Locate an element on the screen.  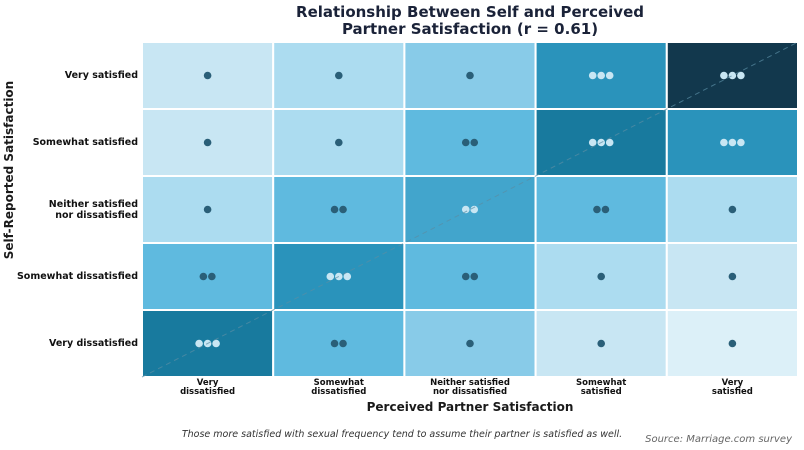
y-tick-label: Very dissatisfied is located at coordinates (70, 343).